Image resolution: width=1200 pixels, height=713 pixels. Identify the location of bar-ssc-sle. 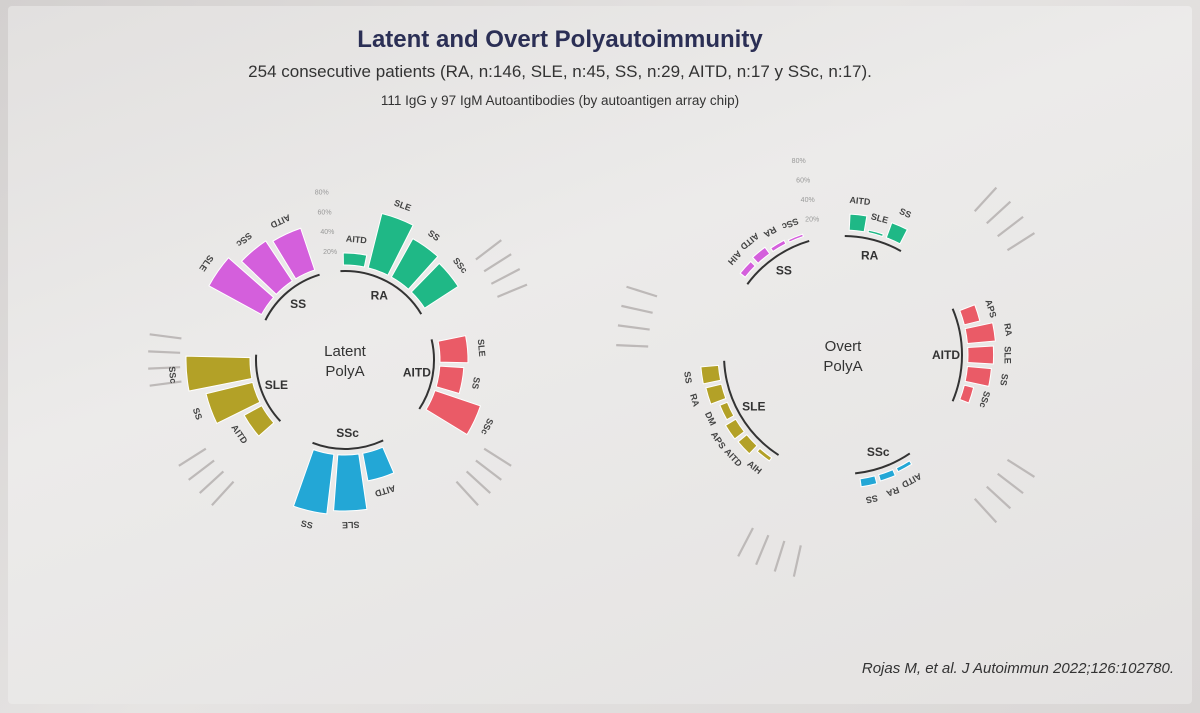
(350, 482).